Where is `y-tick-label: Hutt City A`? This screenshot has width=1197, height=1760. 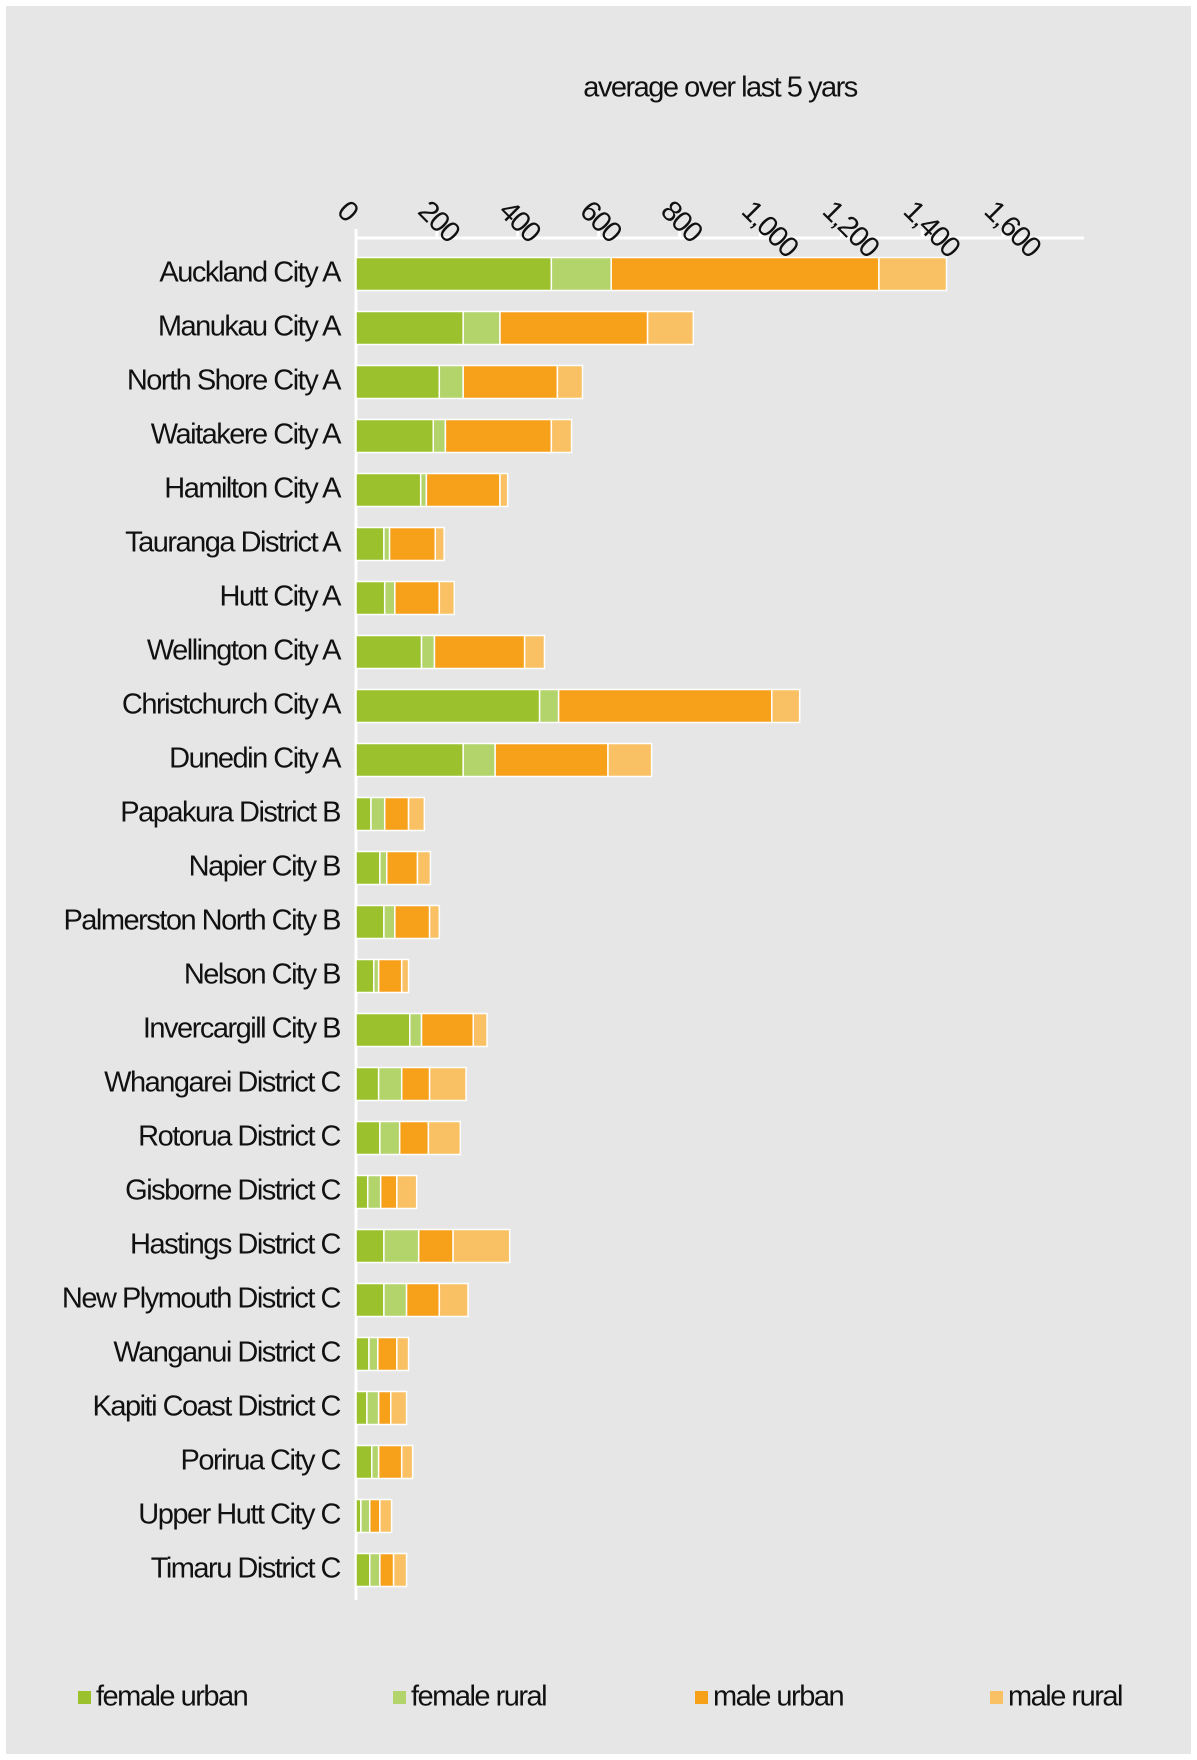
y-tick-label: Hutt City A is located at coordinates (281, 597).